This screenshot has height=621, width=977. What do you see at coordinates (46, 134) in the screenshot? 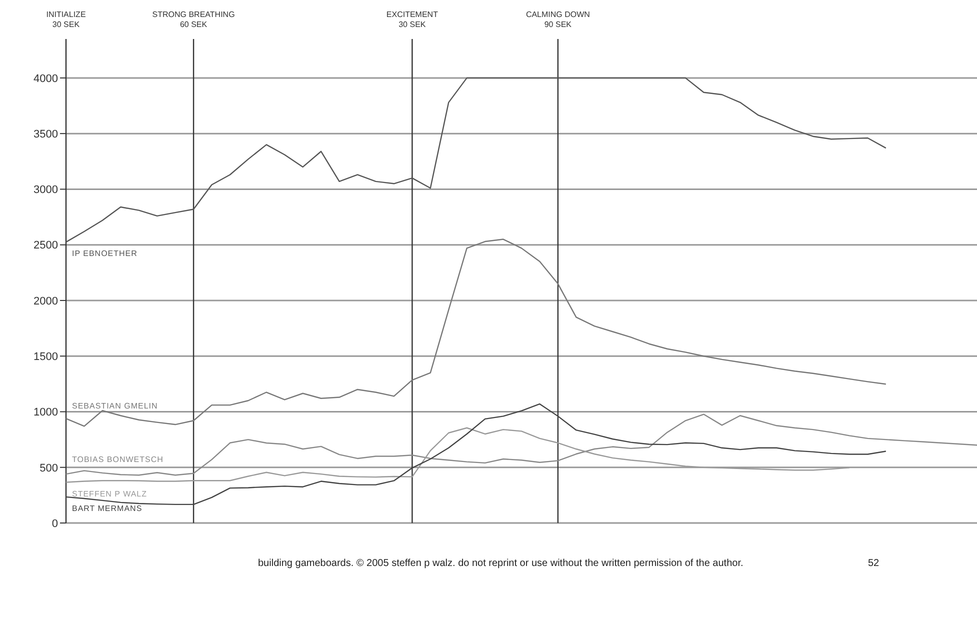
I see `y-tick-label: 3500` at bounding box center [46, 134].